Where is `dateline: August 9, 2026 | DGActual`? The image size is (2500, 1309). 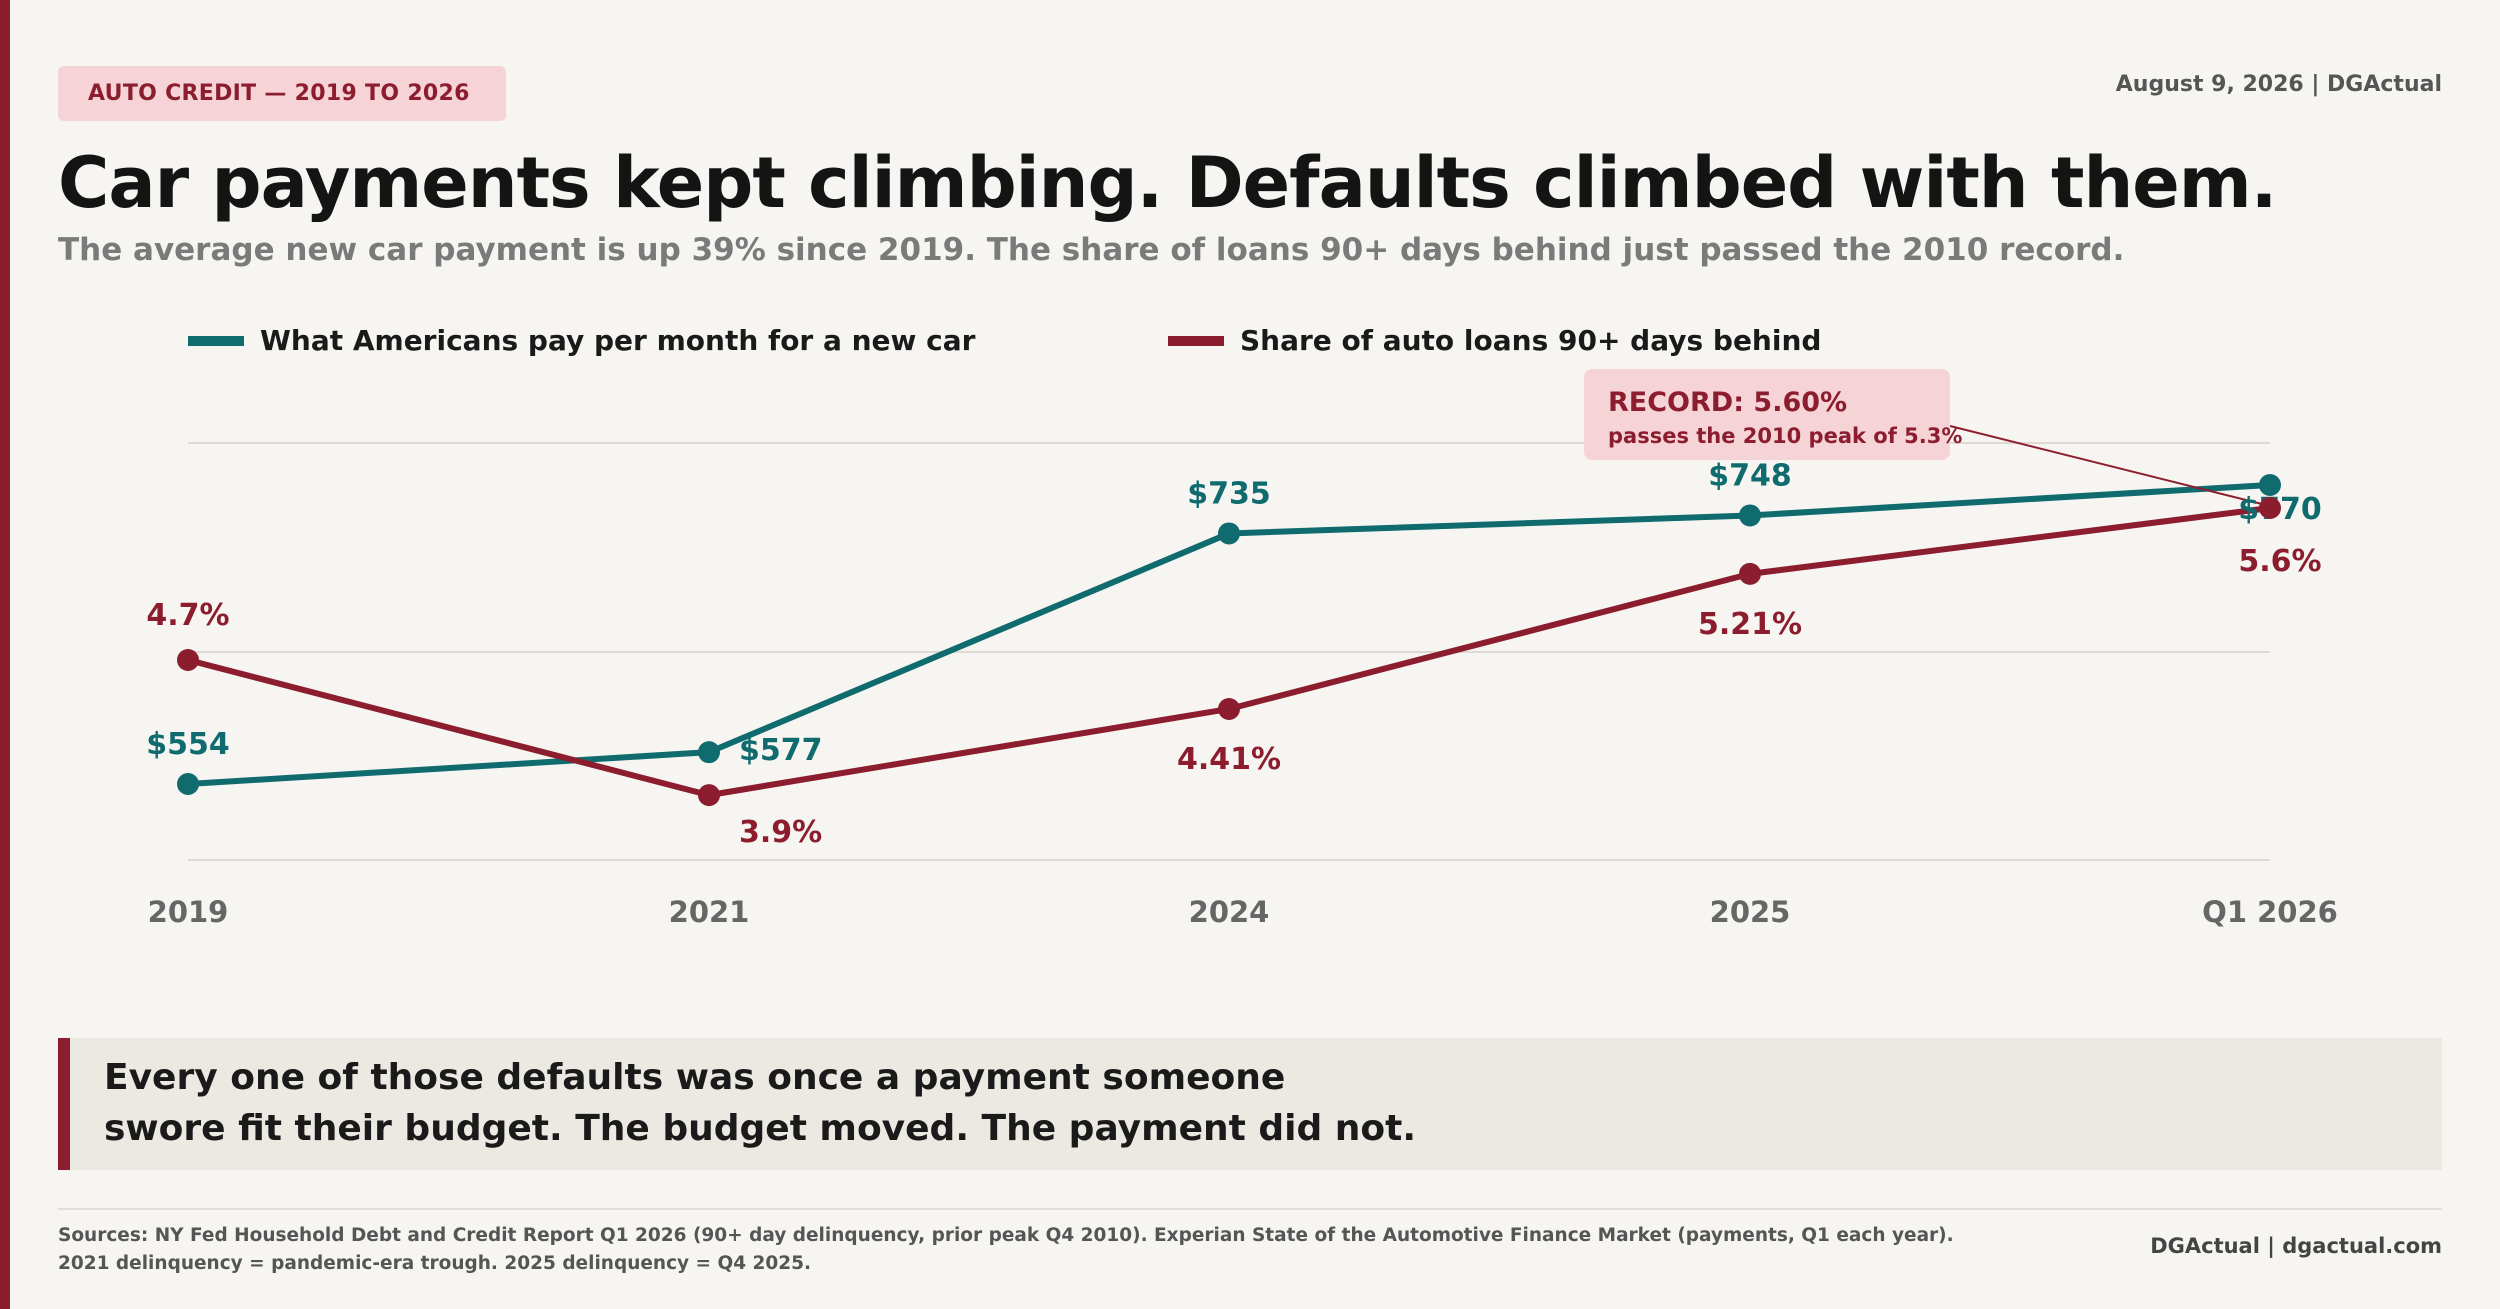 dateline: August 9, 2026 | DGActual is located at coordinates (2278, 84).